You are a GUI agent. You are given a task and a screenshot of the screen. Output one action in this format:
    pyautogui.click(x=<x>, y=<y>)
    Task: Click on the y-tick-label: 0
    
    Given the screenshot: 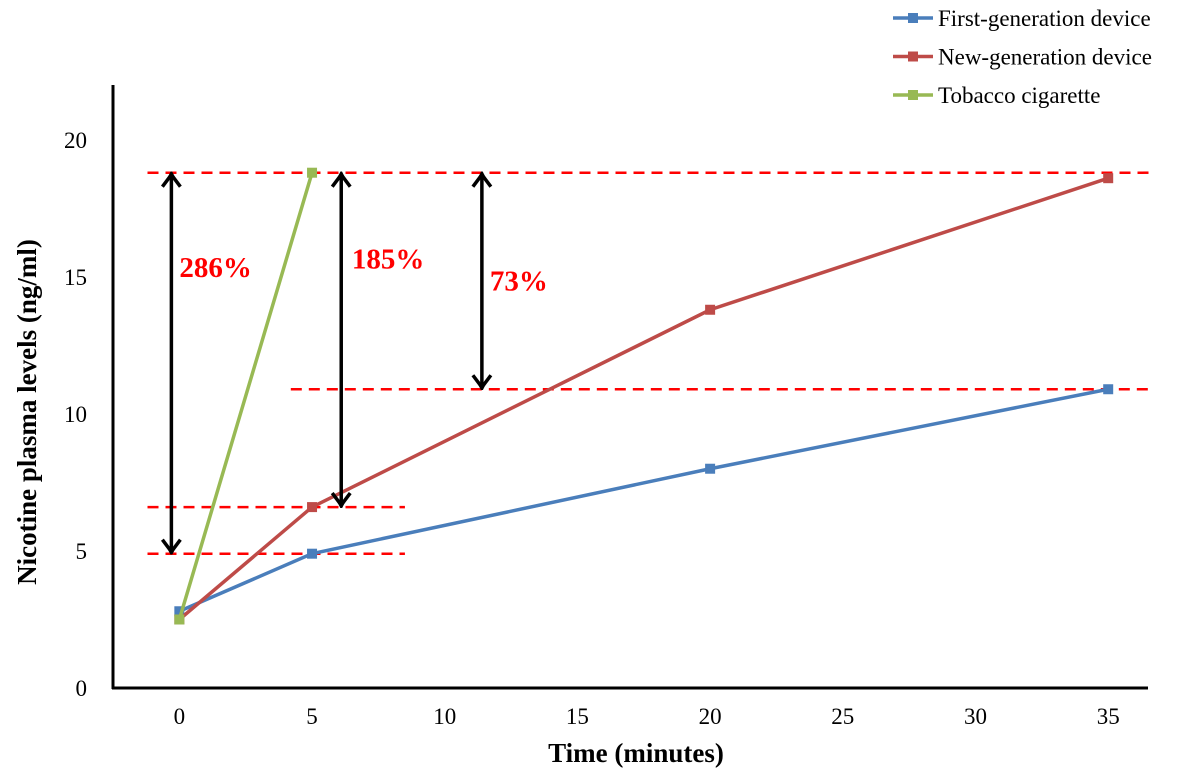 What is the action you would take?
    pyautogui.click(x=82, y=688)
    